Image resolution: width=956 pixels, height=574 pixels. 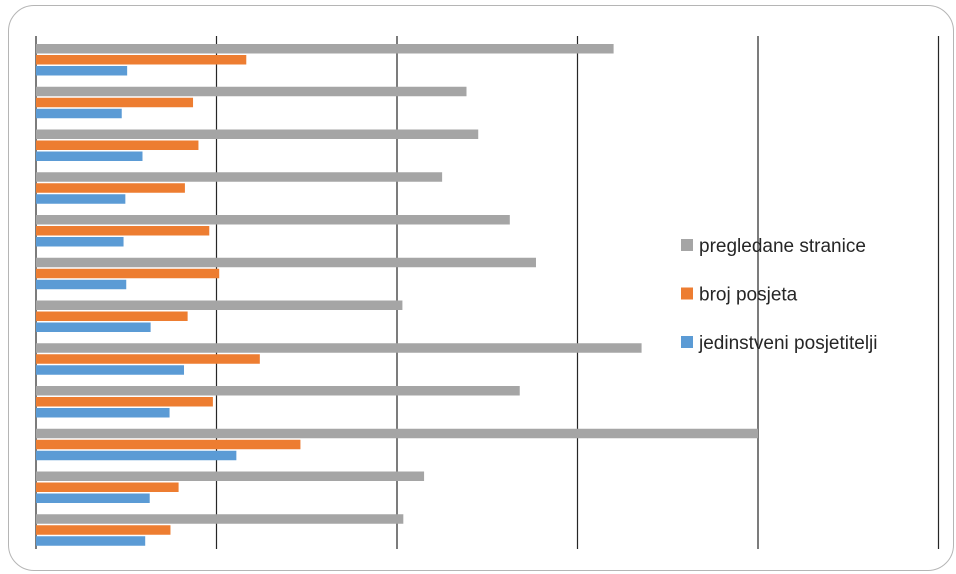 I want to click on legend-label: pregledane stranice, so click(x=782, y=246).